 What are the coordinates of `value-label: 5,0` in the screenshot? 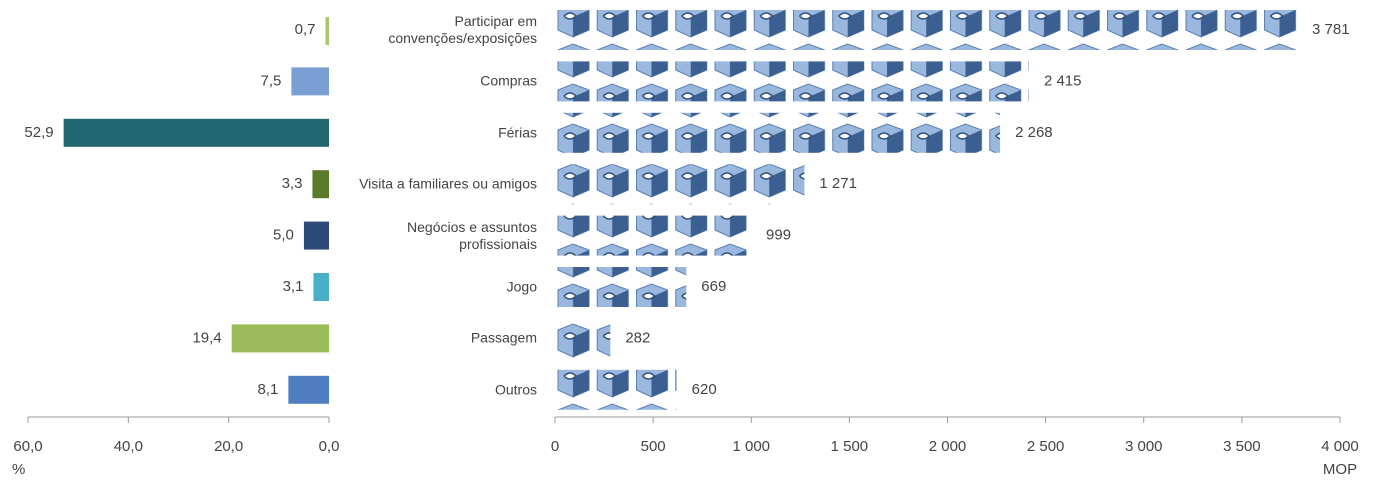 It's located at (283, 235).